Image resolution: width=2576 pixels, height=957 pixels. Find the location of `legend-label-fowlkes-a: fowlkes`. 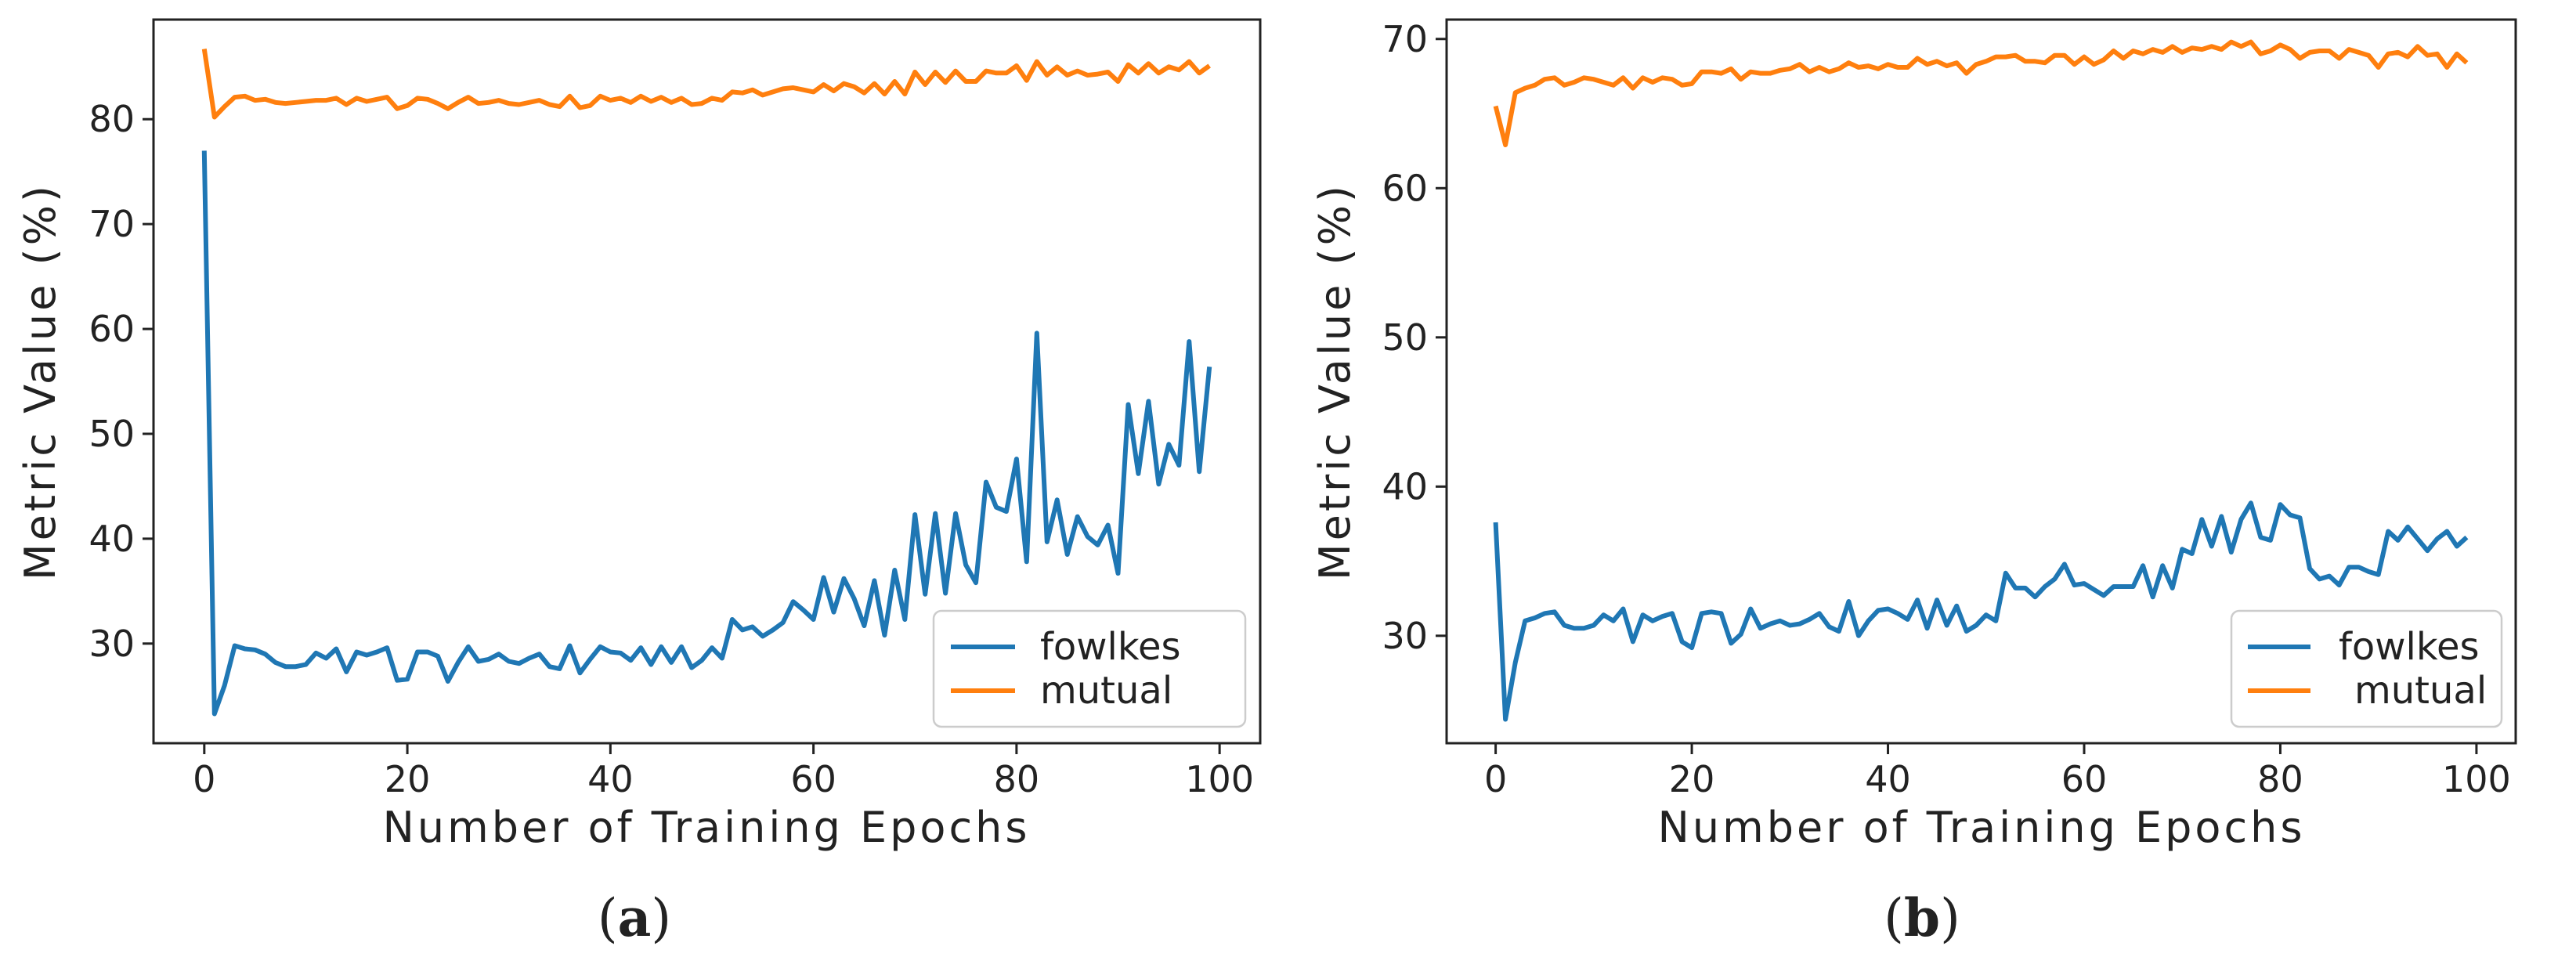

legend-label-fowlkes-a: fowlkes is located at coordinates (1110, 647).